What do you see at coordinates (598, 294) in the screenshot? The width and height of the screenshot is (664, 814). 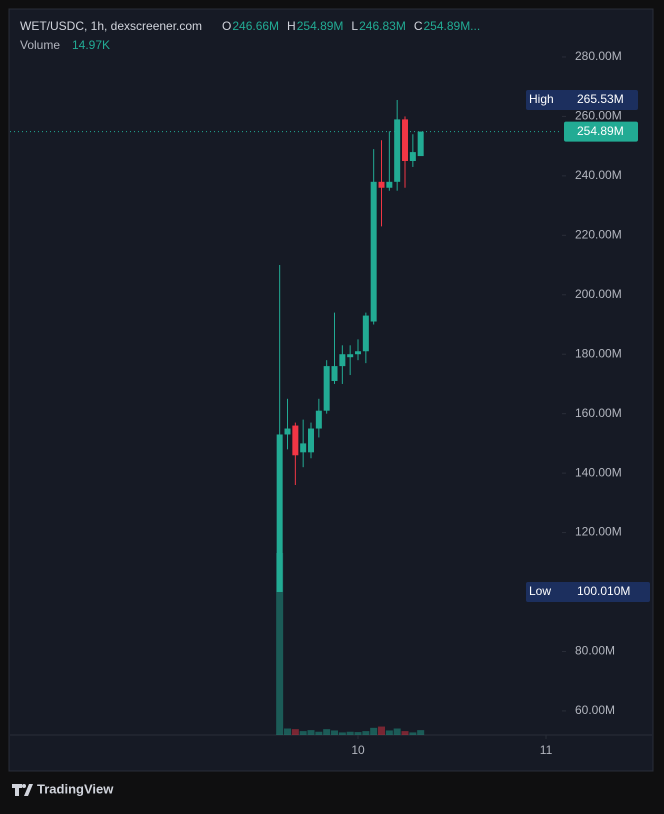 I see `y-tick-label: 200.00M` at bounding box center [598, 294].